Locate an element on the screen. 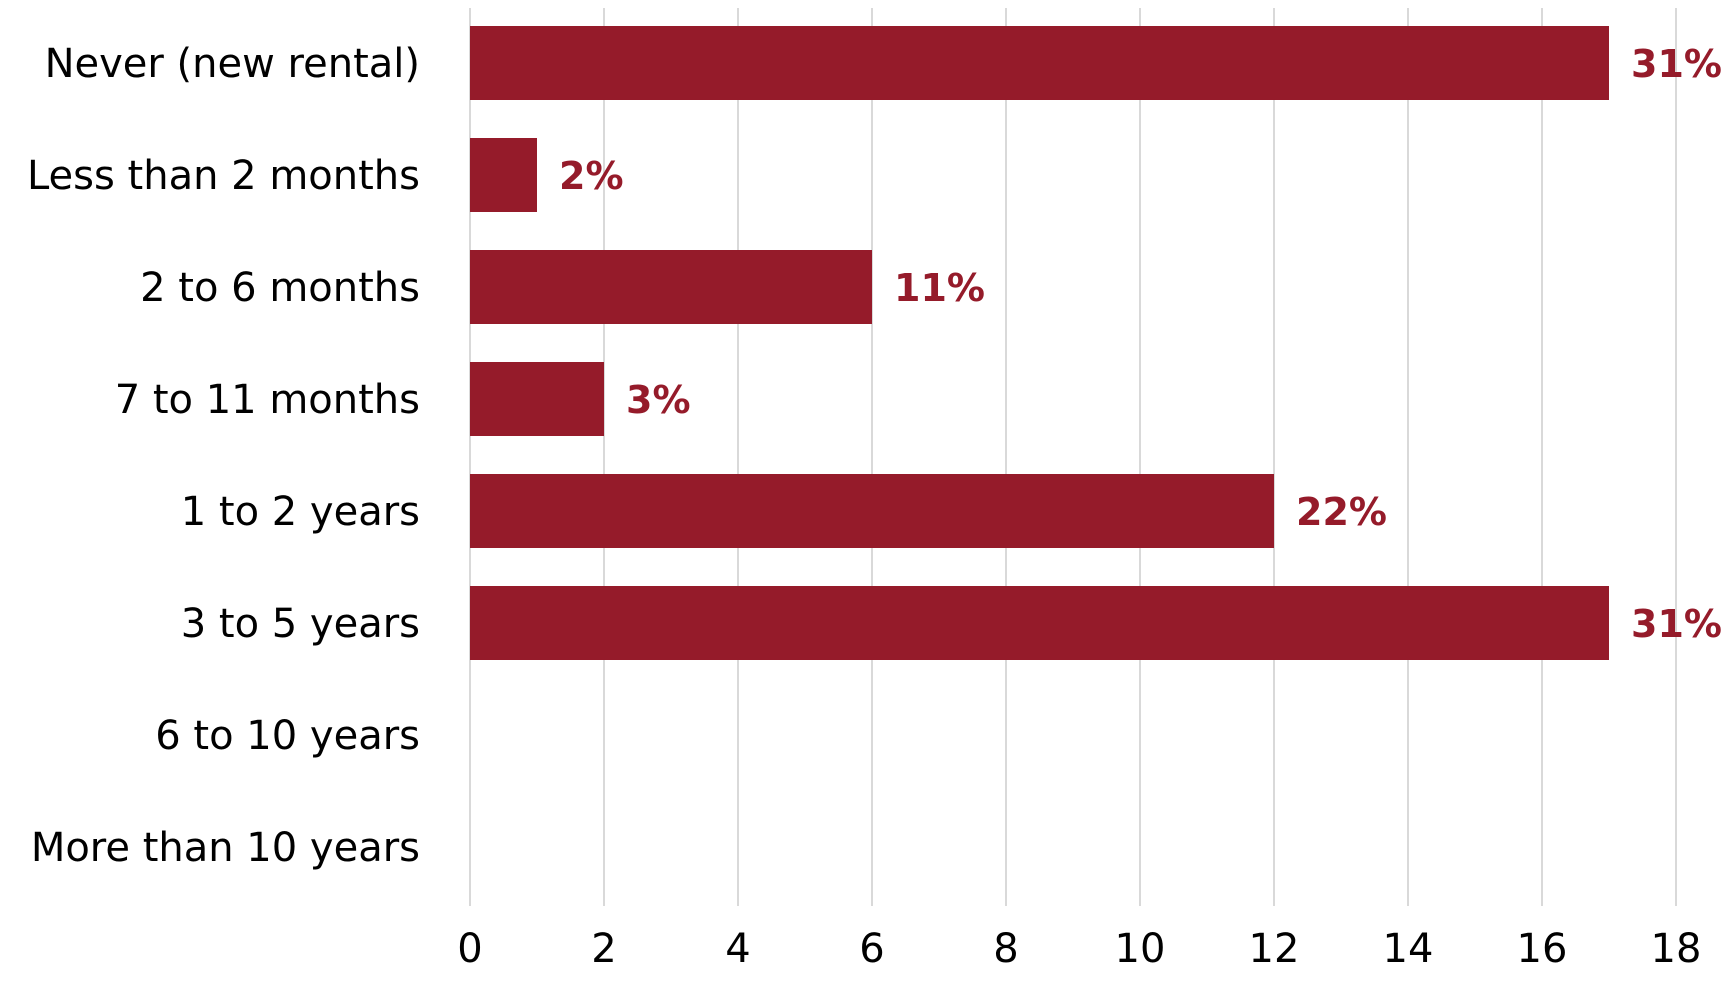 The width and height of the screenshot is (1723, 982). category-label: 1 to 2 years is located at coordinates (300, 512).